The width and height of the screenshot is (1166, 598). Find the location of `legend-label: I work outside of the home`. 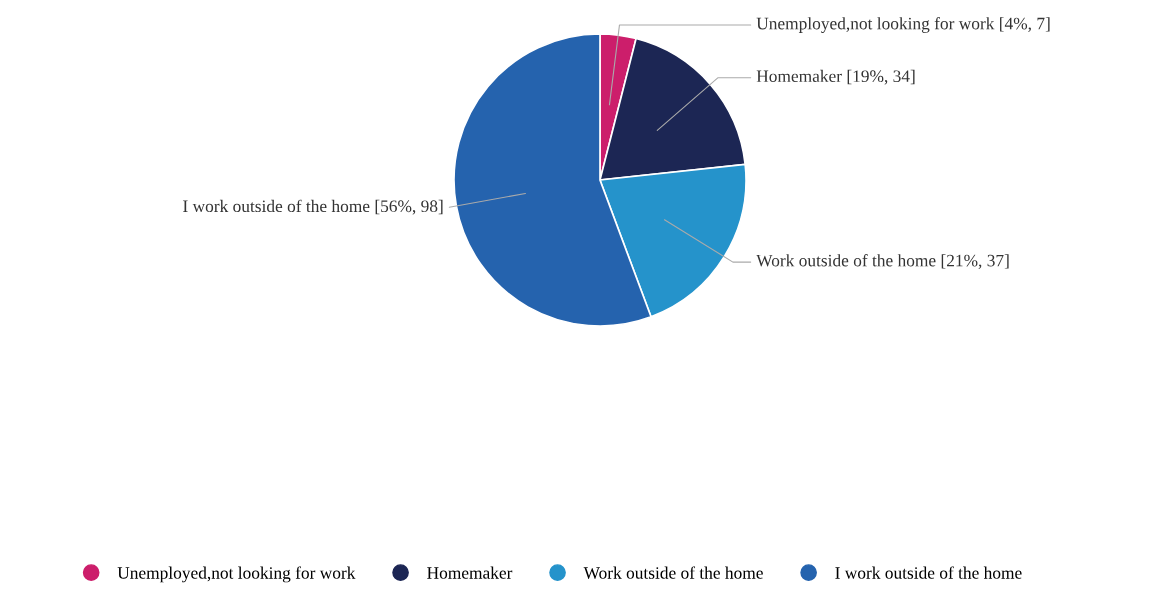

legend-label: I work outside of the home is located at coordinates (928, 572).